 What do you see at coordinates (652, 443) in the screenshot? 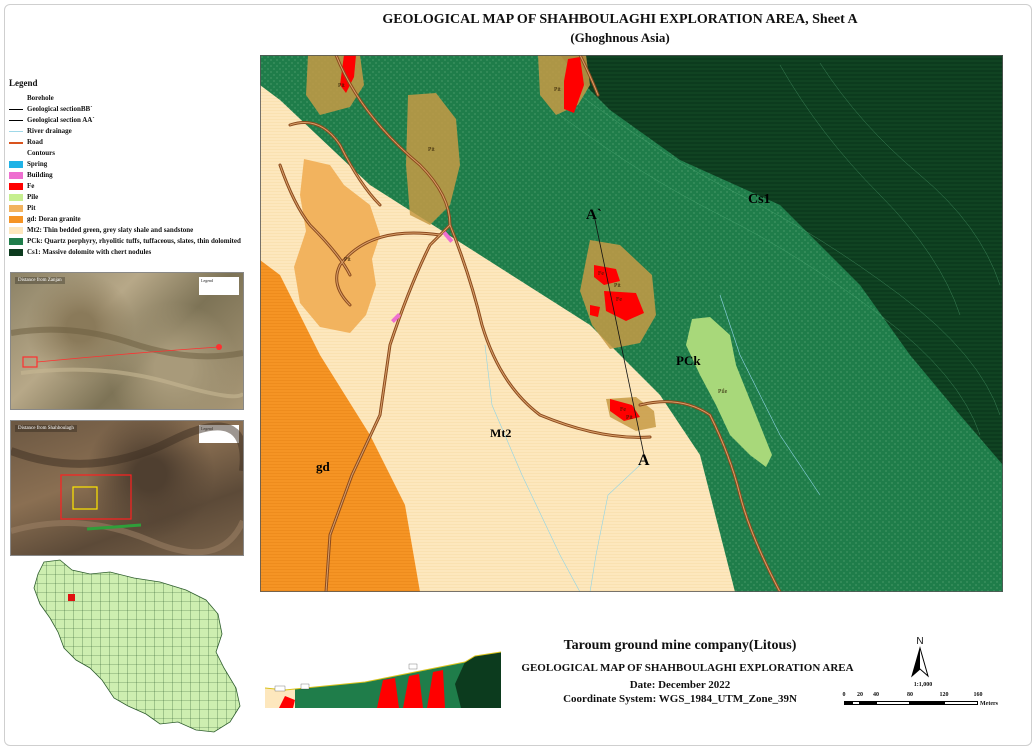
I see `river-drainage` at bounding box center [652, 443].